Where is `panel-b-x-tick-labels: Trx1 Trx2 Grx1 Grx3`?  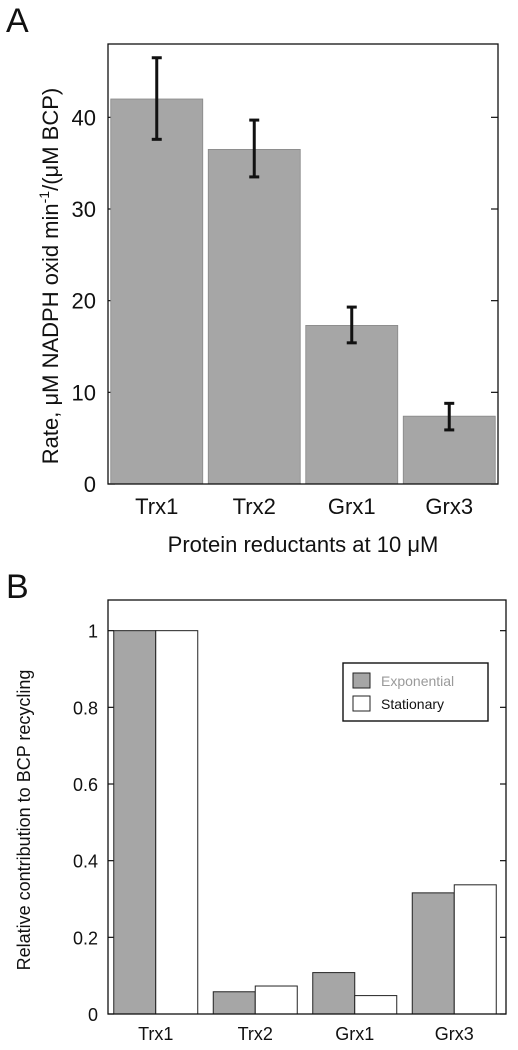
panel-b-x-tick-labels: Trx1 Trx2 Grx1 Grx3 is located at coordinates (306, 1034).